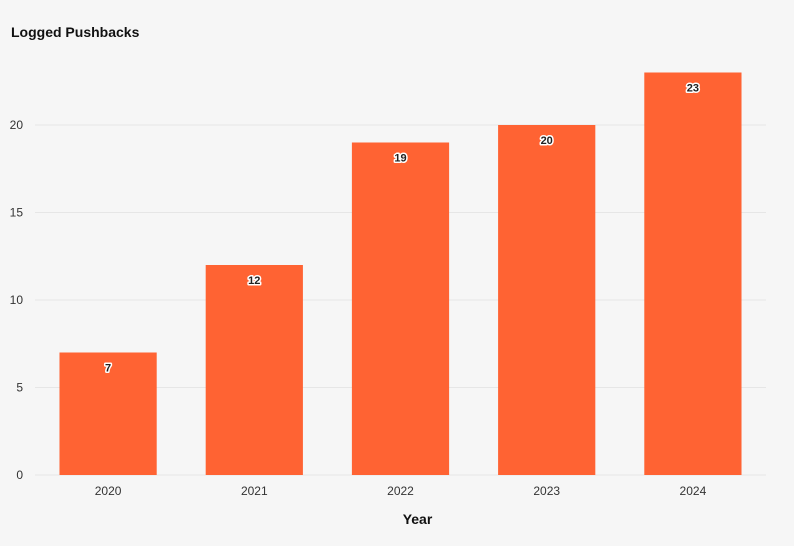  Describe the element at coordinates (75, 32) in the screenshot. I see `chart-title: Logged Pushbacks` at that location.